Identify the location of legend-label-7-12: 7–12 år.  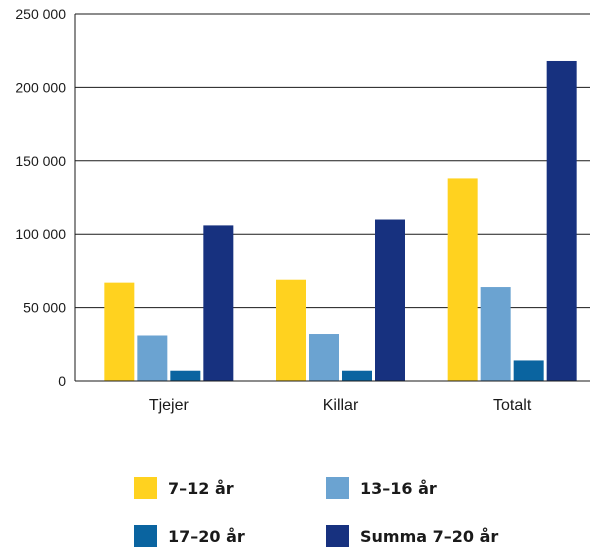
(201, 488).